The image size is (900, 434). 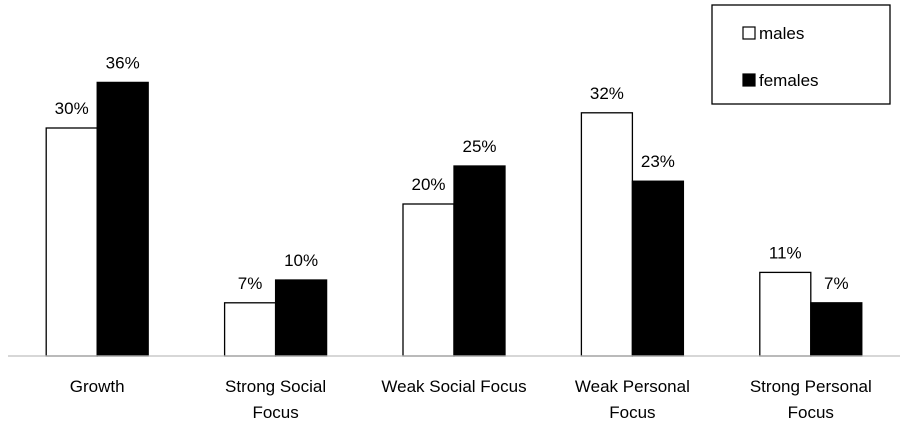 What do you see at coordinates (801, 54) in the screenshot?
I see `legend-box` at bounding box center [801, 54].